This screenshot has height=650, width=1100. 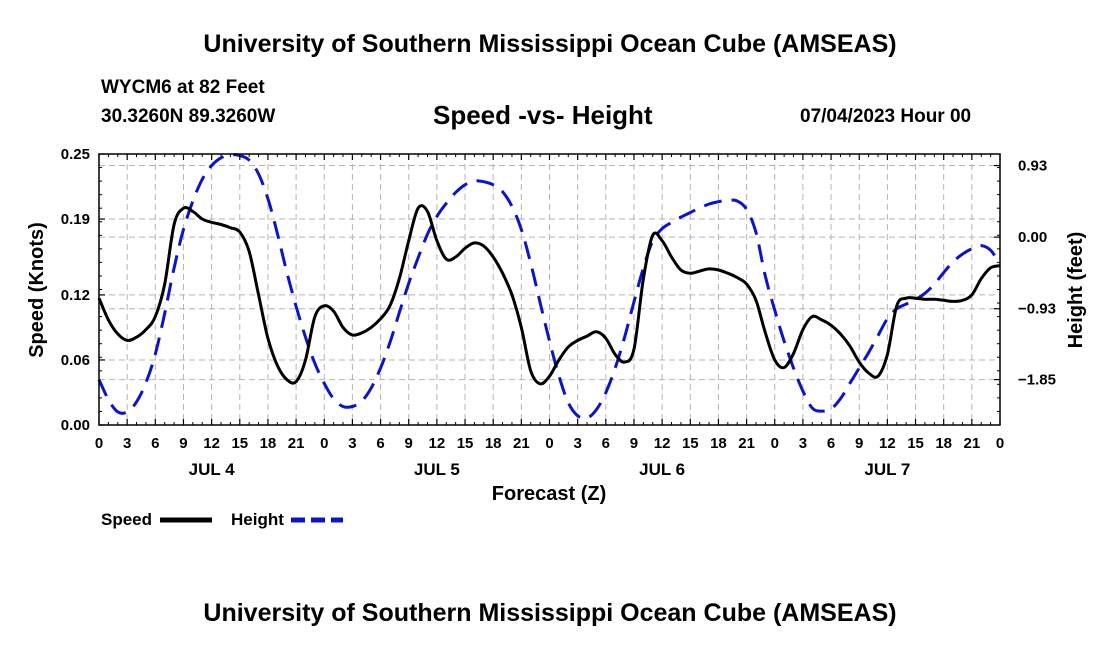 I want to click on y2-tick-label: −0.93, so click(x=1037, y=309).